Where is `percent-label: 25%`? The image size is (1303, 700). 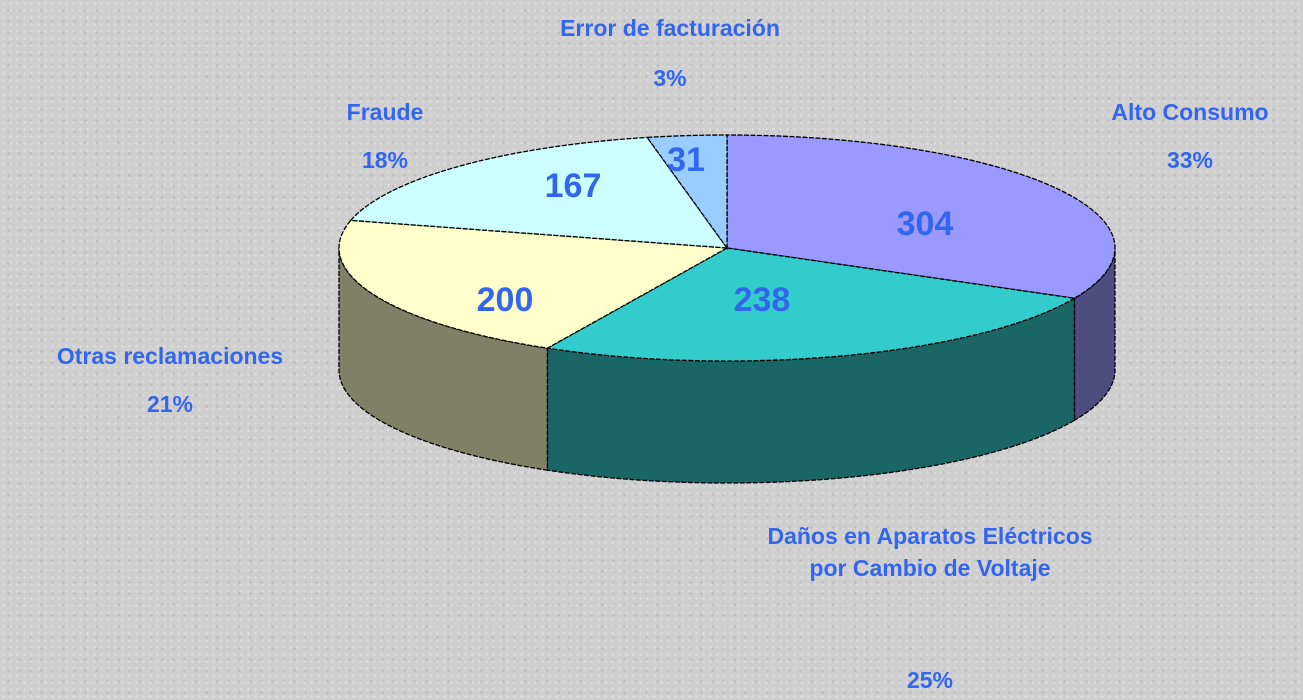 percent-label: 25% is located at coordinates (930, 680).